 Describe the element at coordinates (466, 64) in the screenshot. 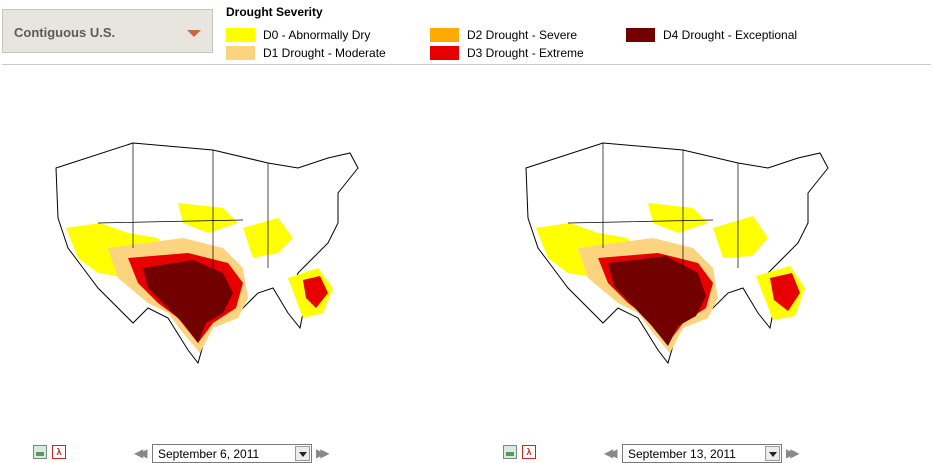

I see `header-divider` at that location.